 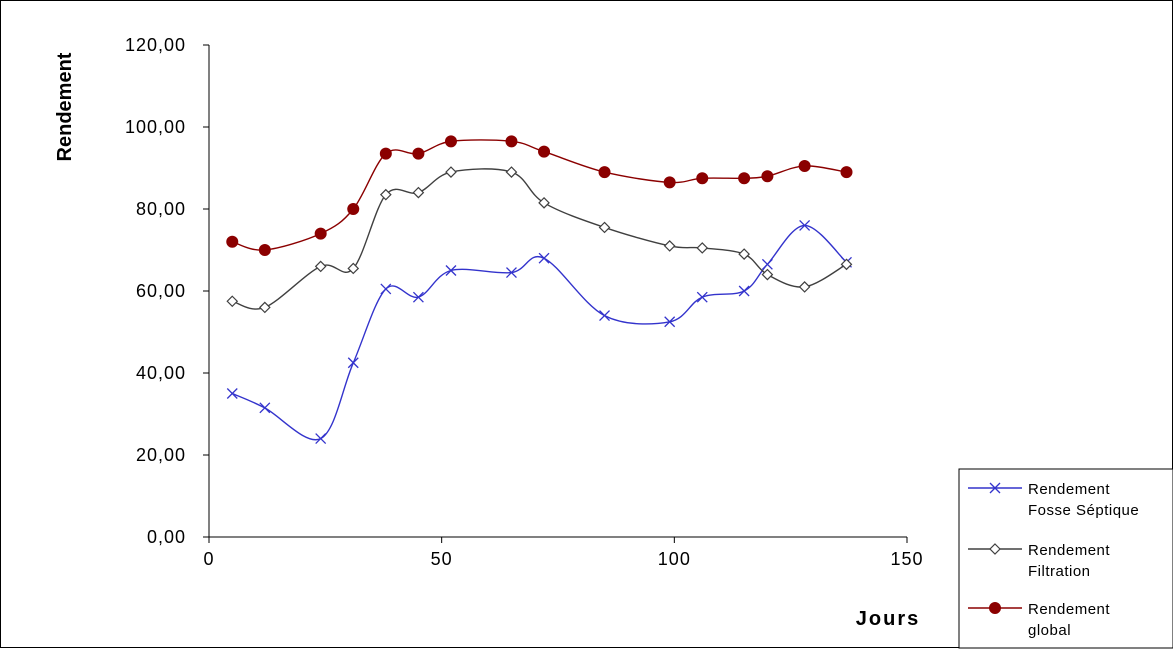 What do you see at coordinates (1083, 510) in the screenshot?
I see `legend-label: Fosse Séptique` at bounding box center [1083, 510].